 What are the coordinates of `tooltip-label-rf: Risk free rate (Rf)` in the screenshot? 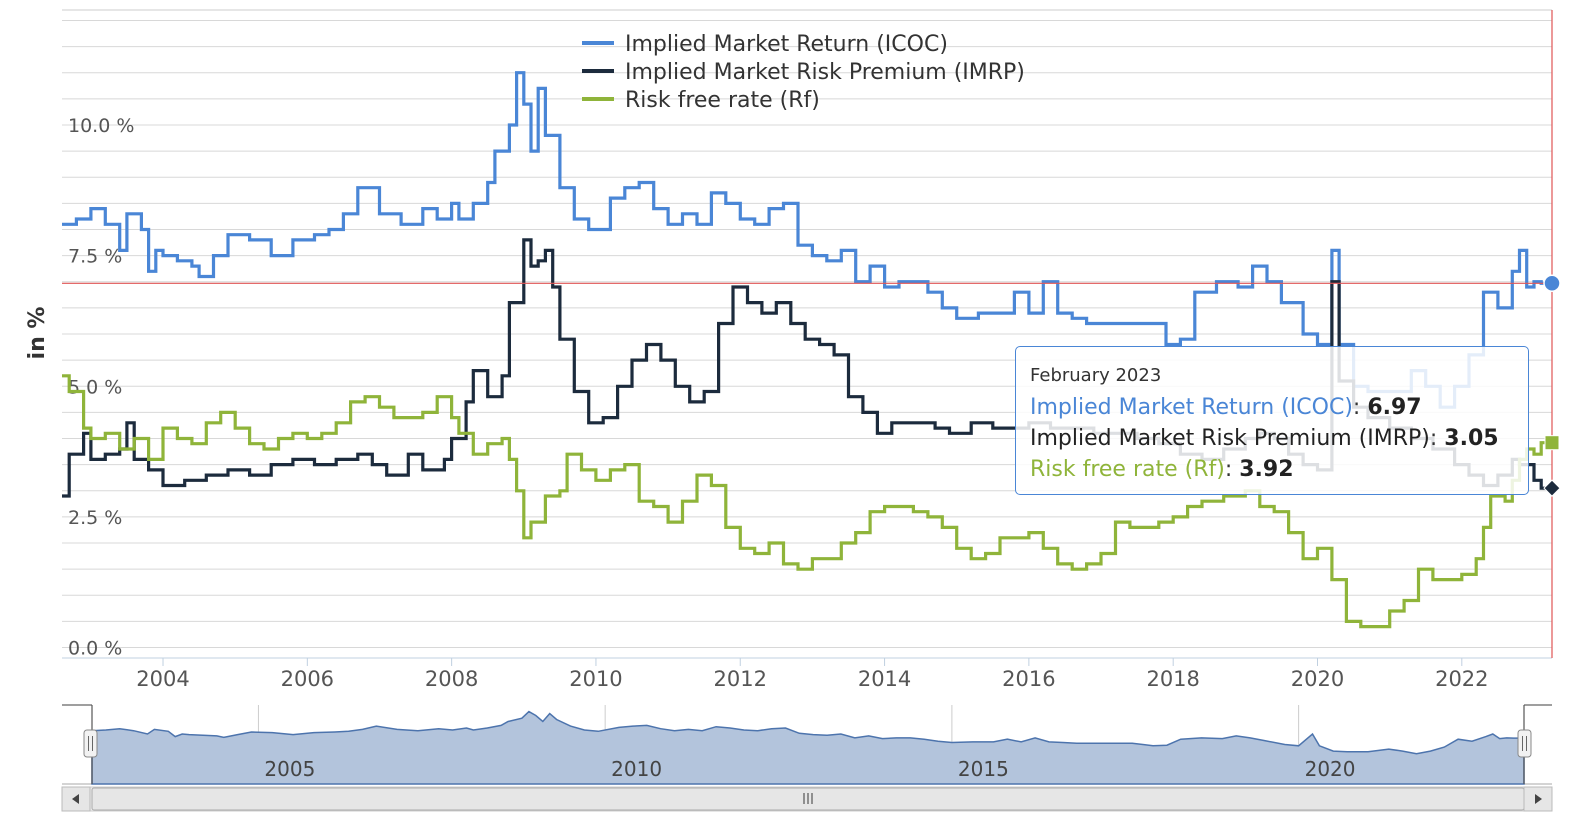 It's located at (1127, 469).